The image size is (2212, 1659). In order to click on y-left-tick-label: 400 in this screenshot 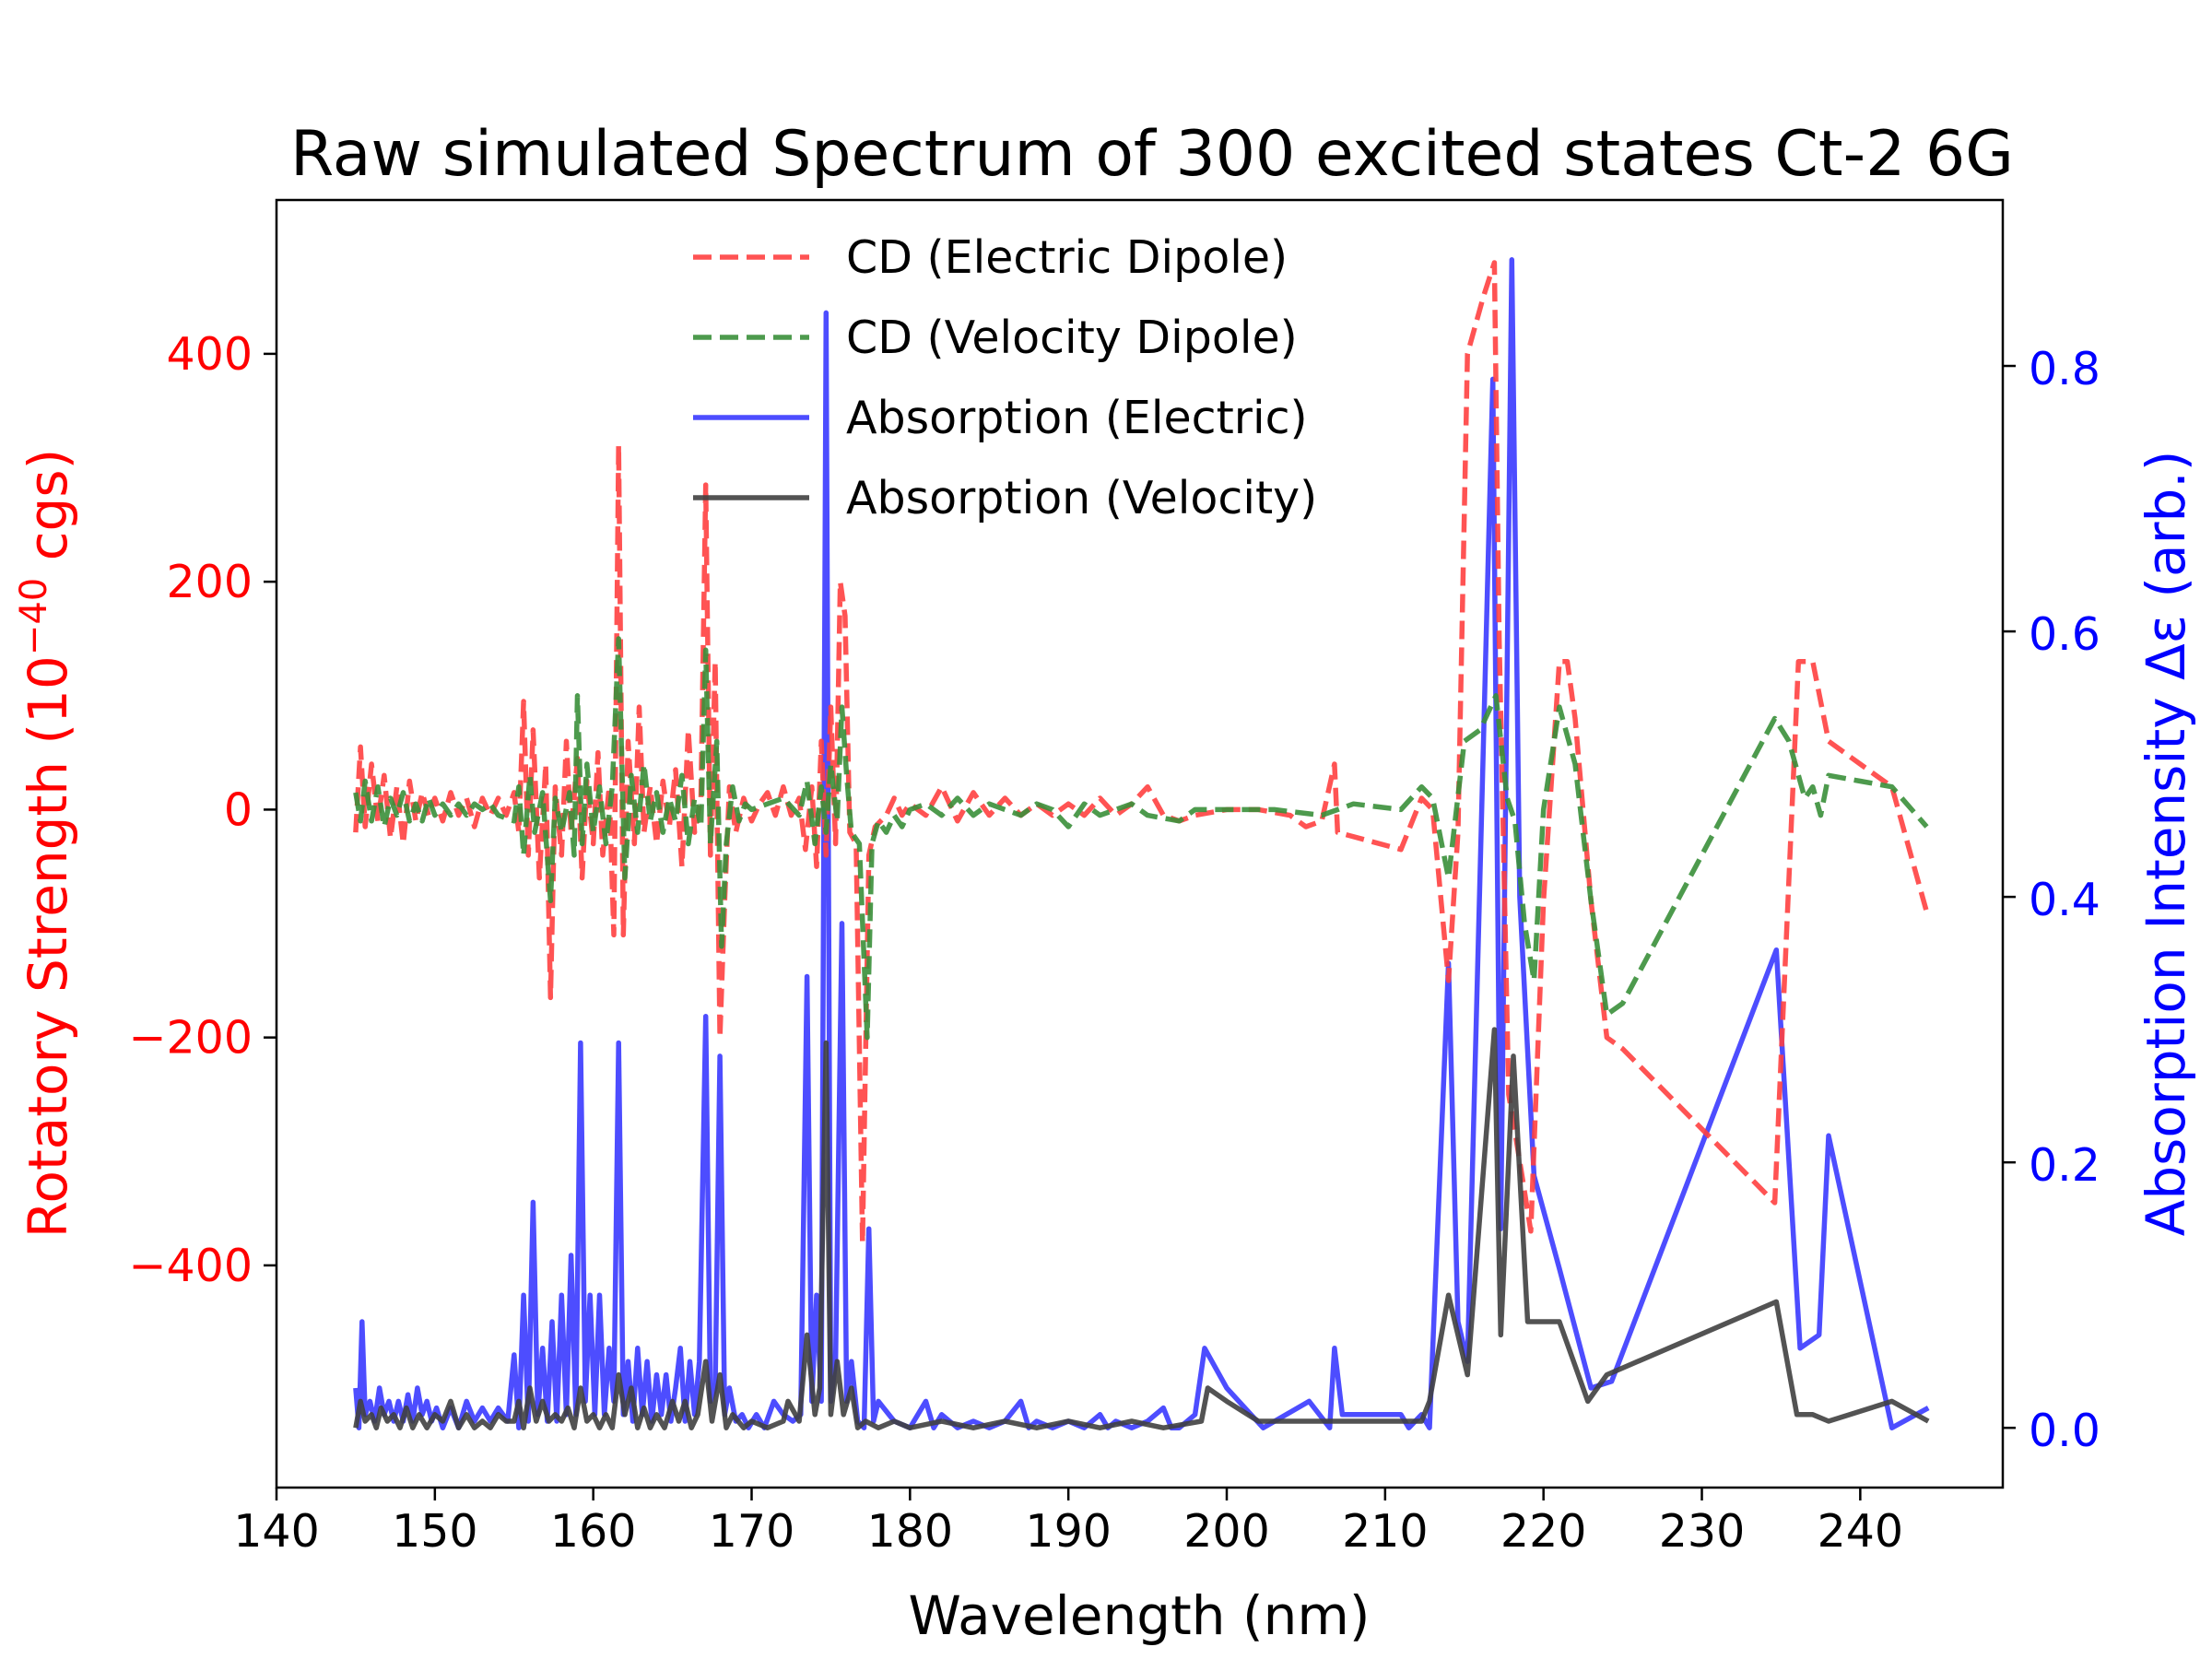, I will do `click(209, 354)`.